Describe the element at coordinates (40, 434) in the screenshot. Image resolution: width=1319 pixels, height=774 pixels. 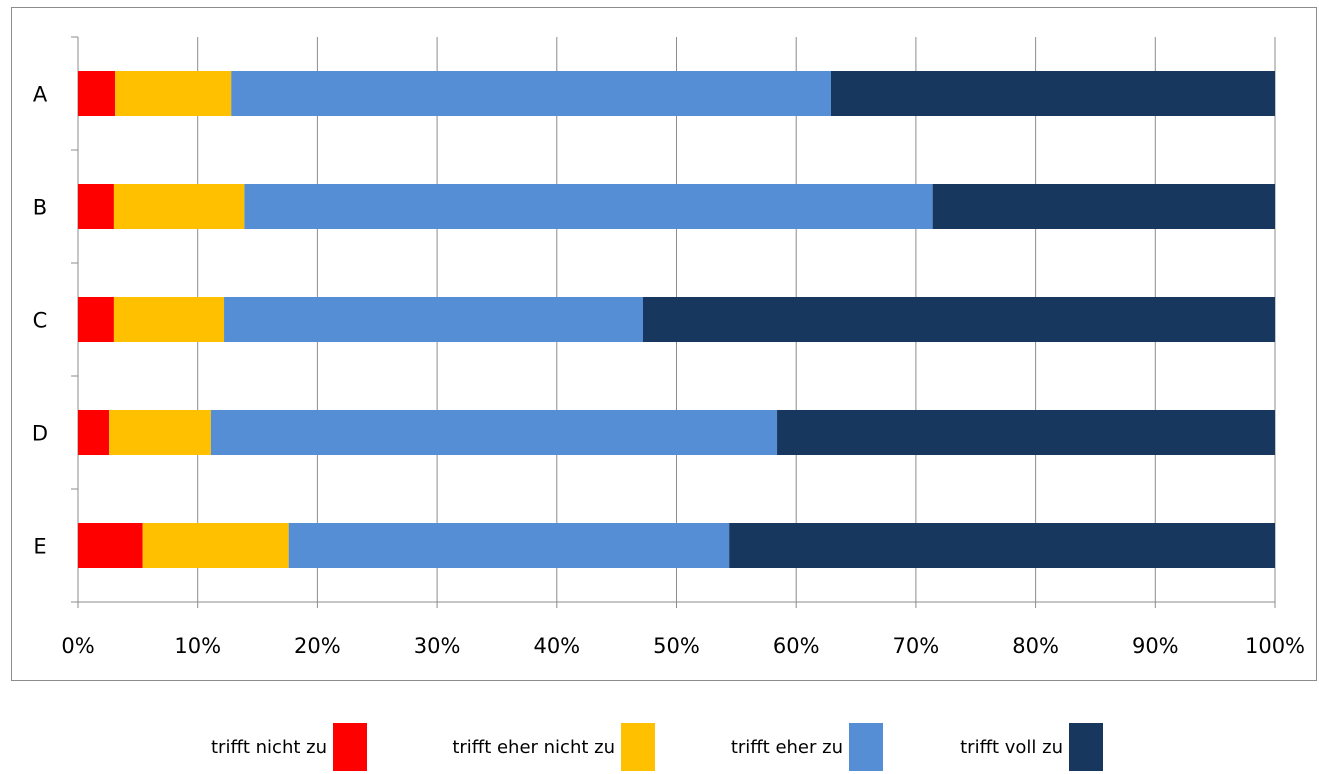
I see `y-tick-label: D` at that location.